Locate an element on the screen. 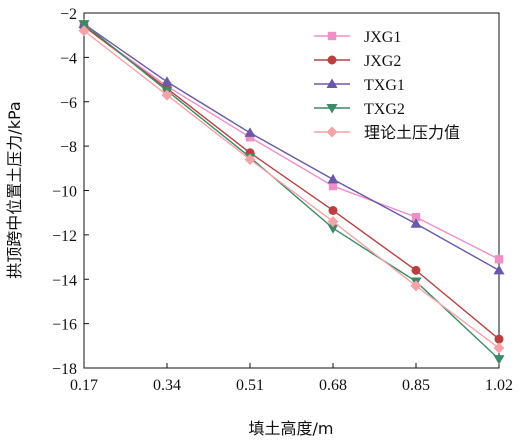 This screenshot has height=443, width=527. x-tick-label: 0.68 is located at coordinates (333, 385).